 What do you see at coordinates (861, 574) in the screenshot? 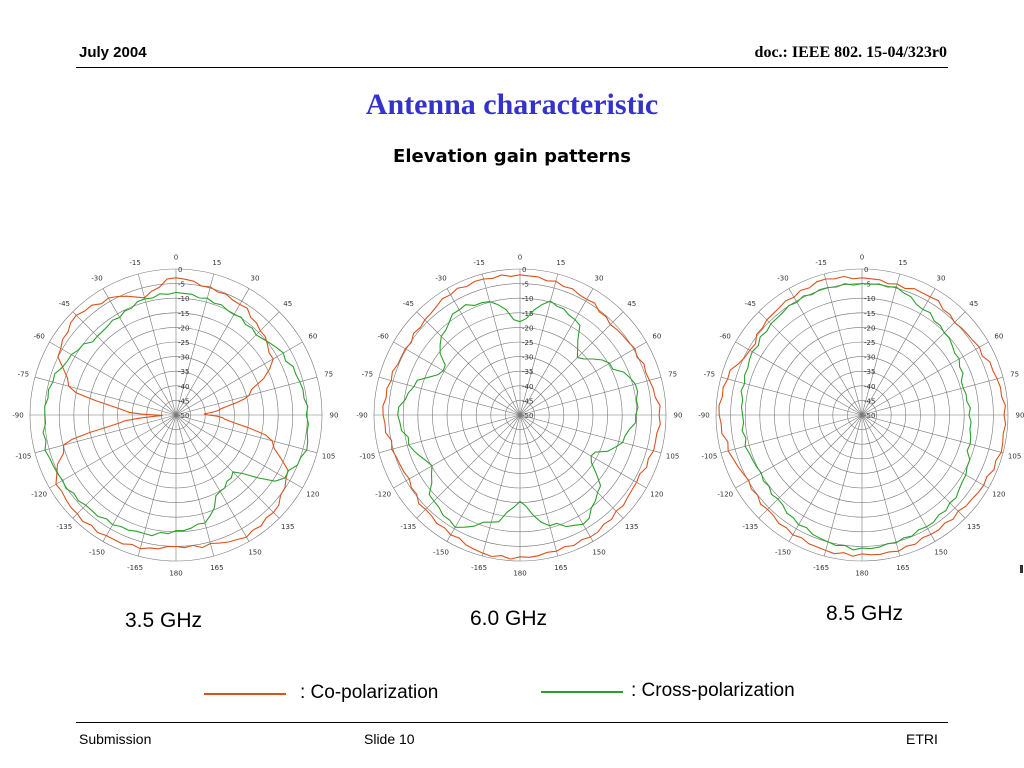
I see `angle-tick-label: 180` at bounding box center [861, 574].